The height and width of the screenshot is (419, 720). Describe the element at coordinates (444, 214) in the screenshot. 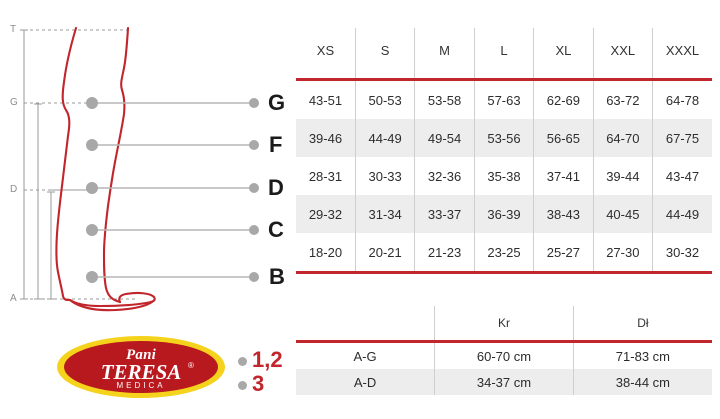

I see `cell: 33-37` at that location.